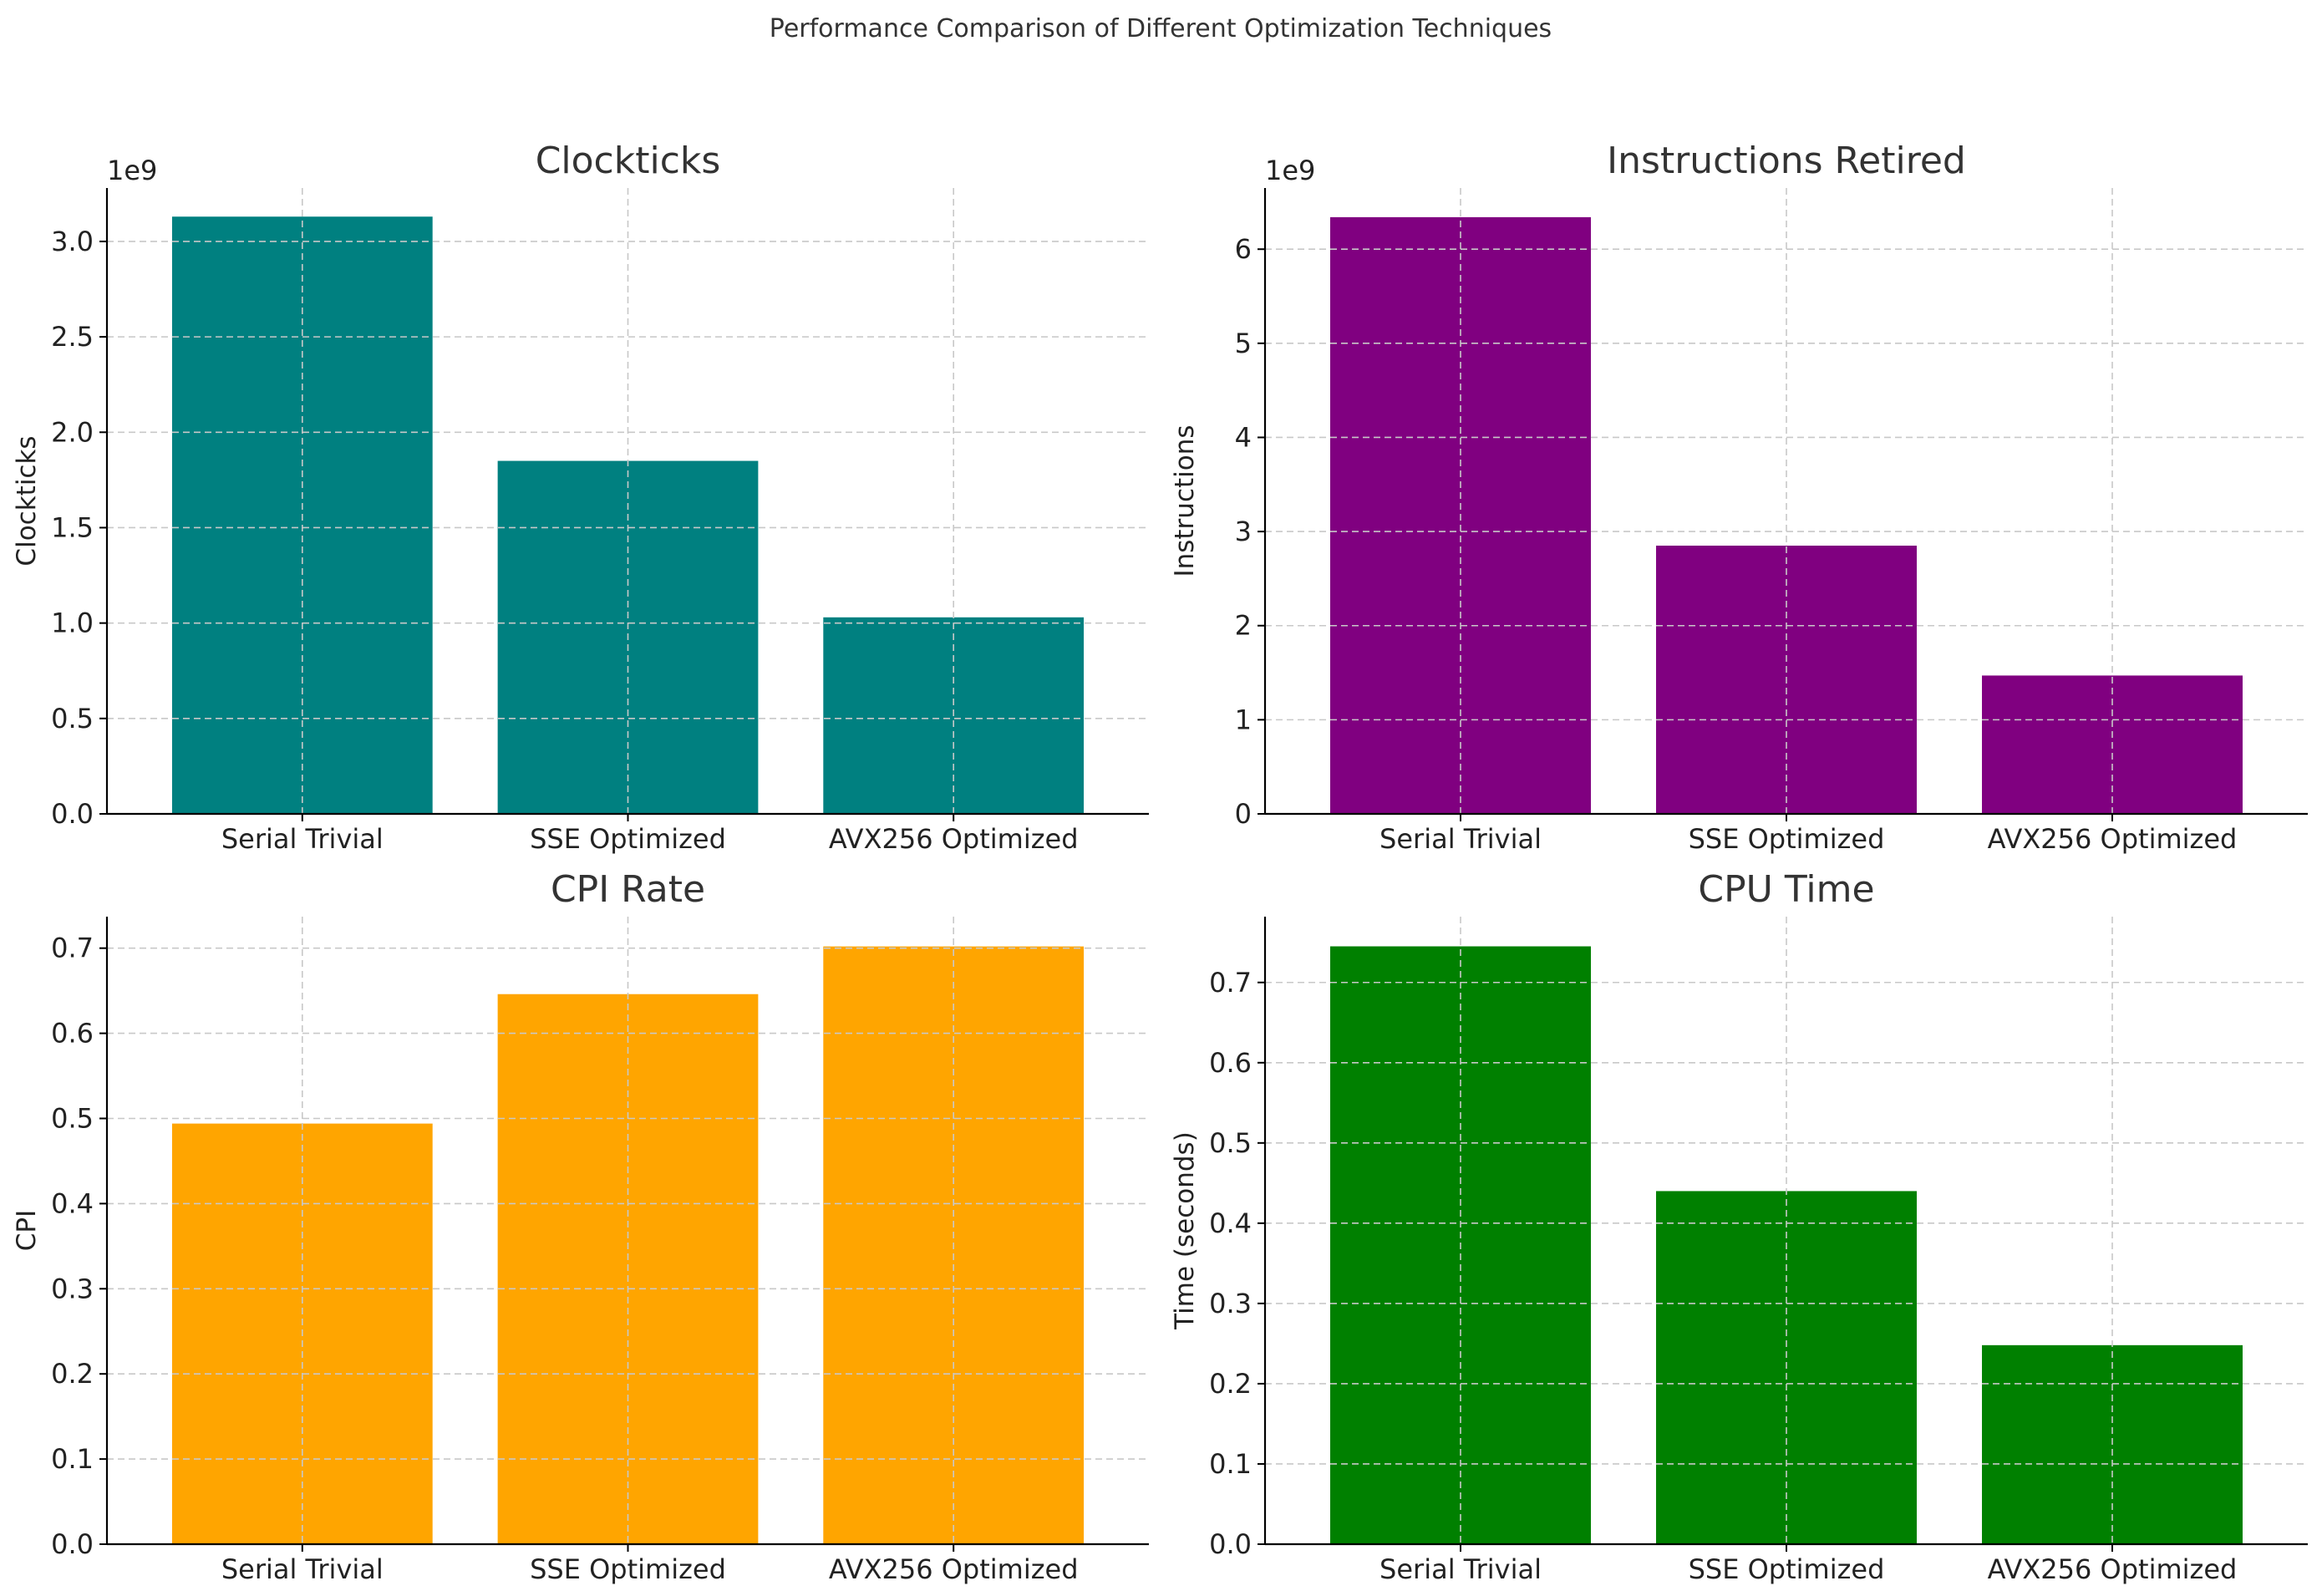 The image size is (2322, 1596). Describe the element at coordinates (1460, 839) in the screenshot. I see `x-tick-label-0-panel-1: Serial Trivial` at that location.